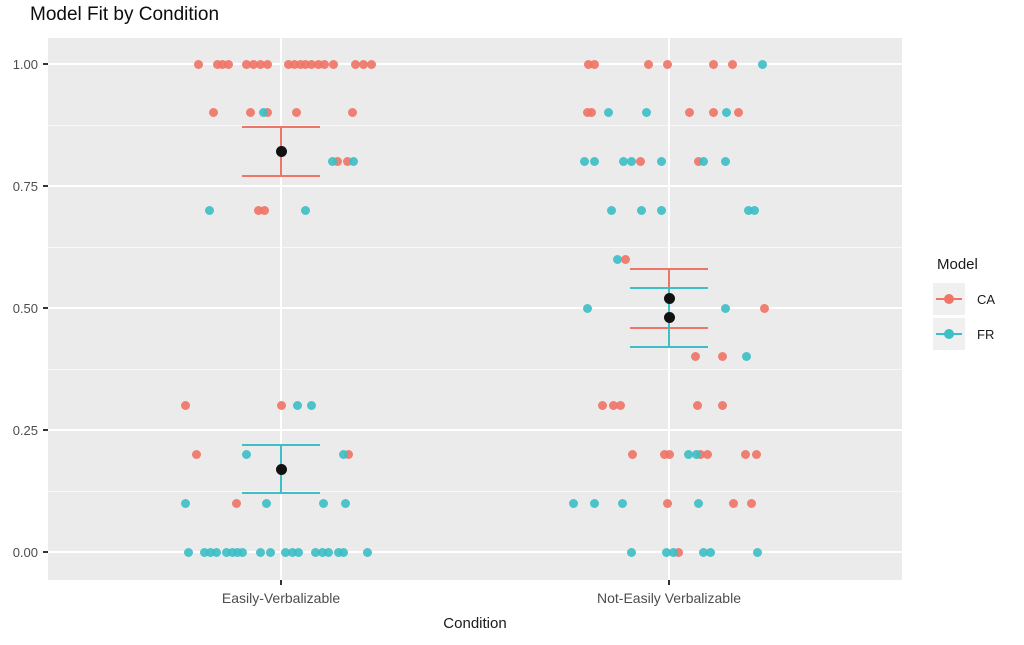 The height and width of the screenshot is (645, 1024). Describe the element at coordinates (25, 430) in the screenshot. I see `y-tick-label: 0.25` at that location.